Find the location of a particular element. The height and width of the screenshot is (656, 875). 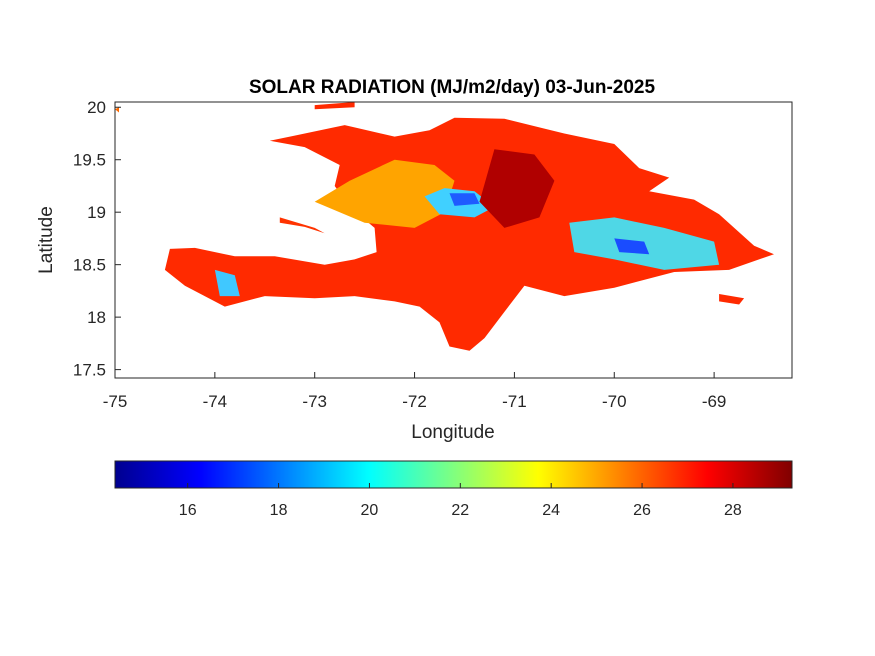

x-tick-label: -70 is located at coordinates (614, 401).